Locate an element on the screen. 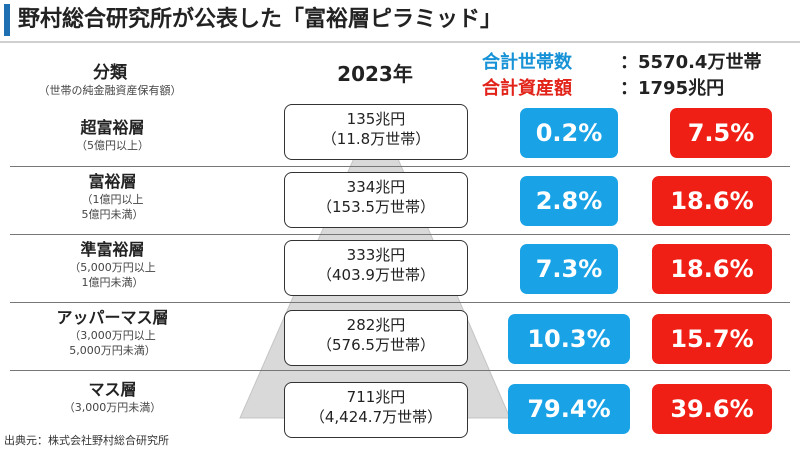 The width and height of the screenshot is (800, 450). category-rich: 富裕層 （1億円以上 5億円未満） is located at coordinates (112, 197).